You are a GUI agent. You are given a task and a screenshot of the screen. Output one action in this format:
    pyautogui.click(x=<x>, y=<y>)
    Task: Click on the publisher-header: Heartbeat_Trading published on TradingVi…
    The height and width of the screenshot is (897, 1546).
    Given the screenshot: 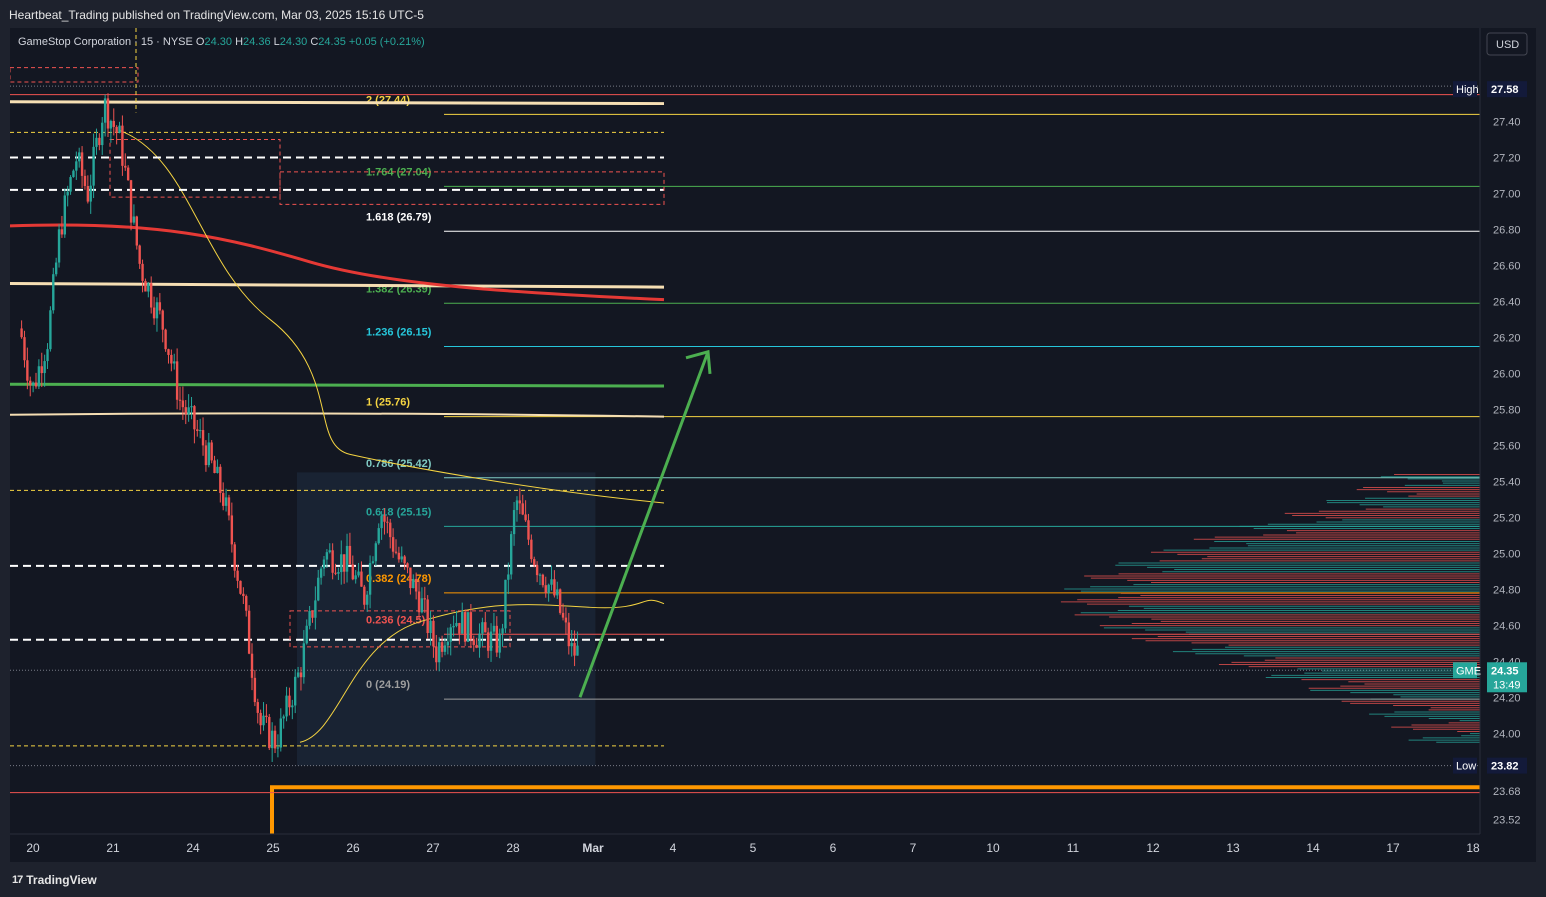 What is the action you would take?
    pyautogui.click(x=216, y=15)
    